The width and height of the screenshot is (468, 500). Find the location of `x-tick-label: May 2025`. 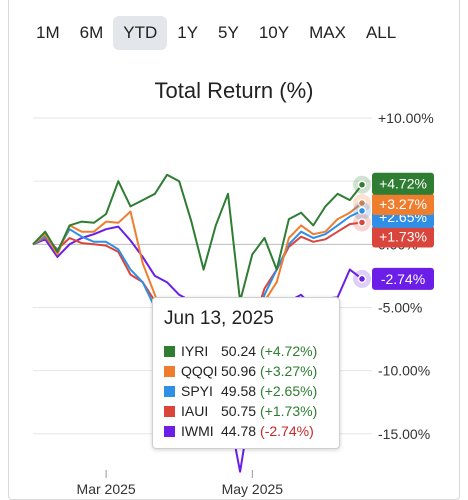

x-tick-label: May 2025 is located at coordinates (253, 489).